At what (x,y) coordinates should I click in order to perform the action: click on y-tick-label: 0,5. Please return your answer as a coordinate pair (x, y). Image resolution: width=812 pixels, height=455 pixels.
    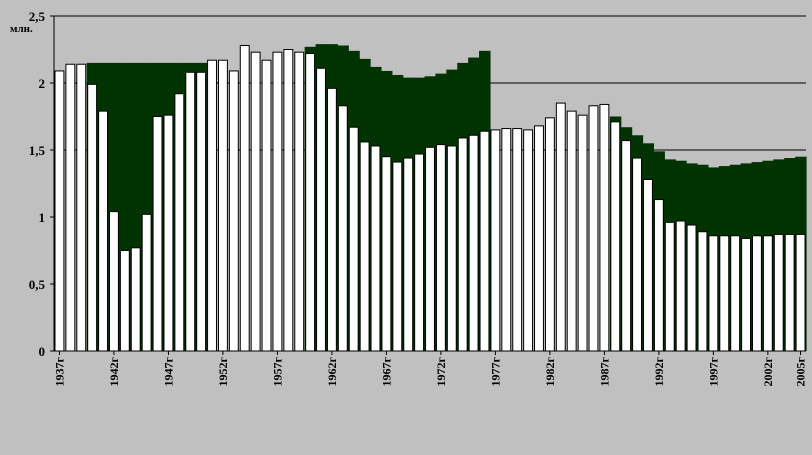
    Looking at the image, I should click on (37, 284).